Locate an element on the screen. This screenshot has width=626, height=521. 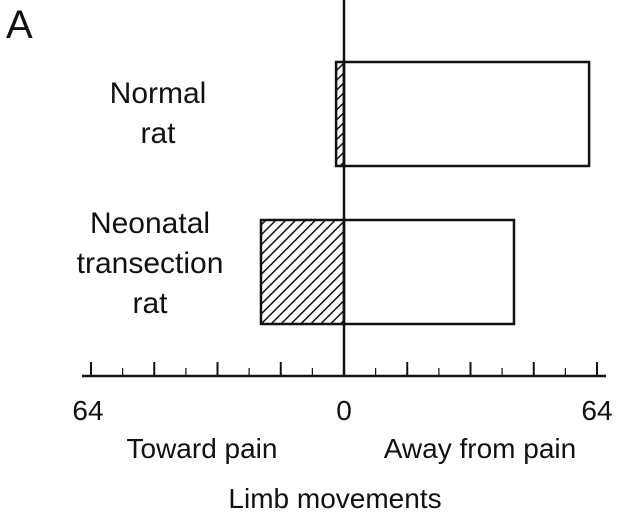
tick-label-left: 64 is located at coordinates (87, 410).